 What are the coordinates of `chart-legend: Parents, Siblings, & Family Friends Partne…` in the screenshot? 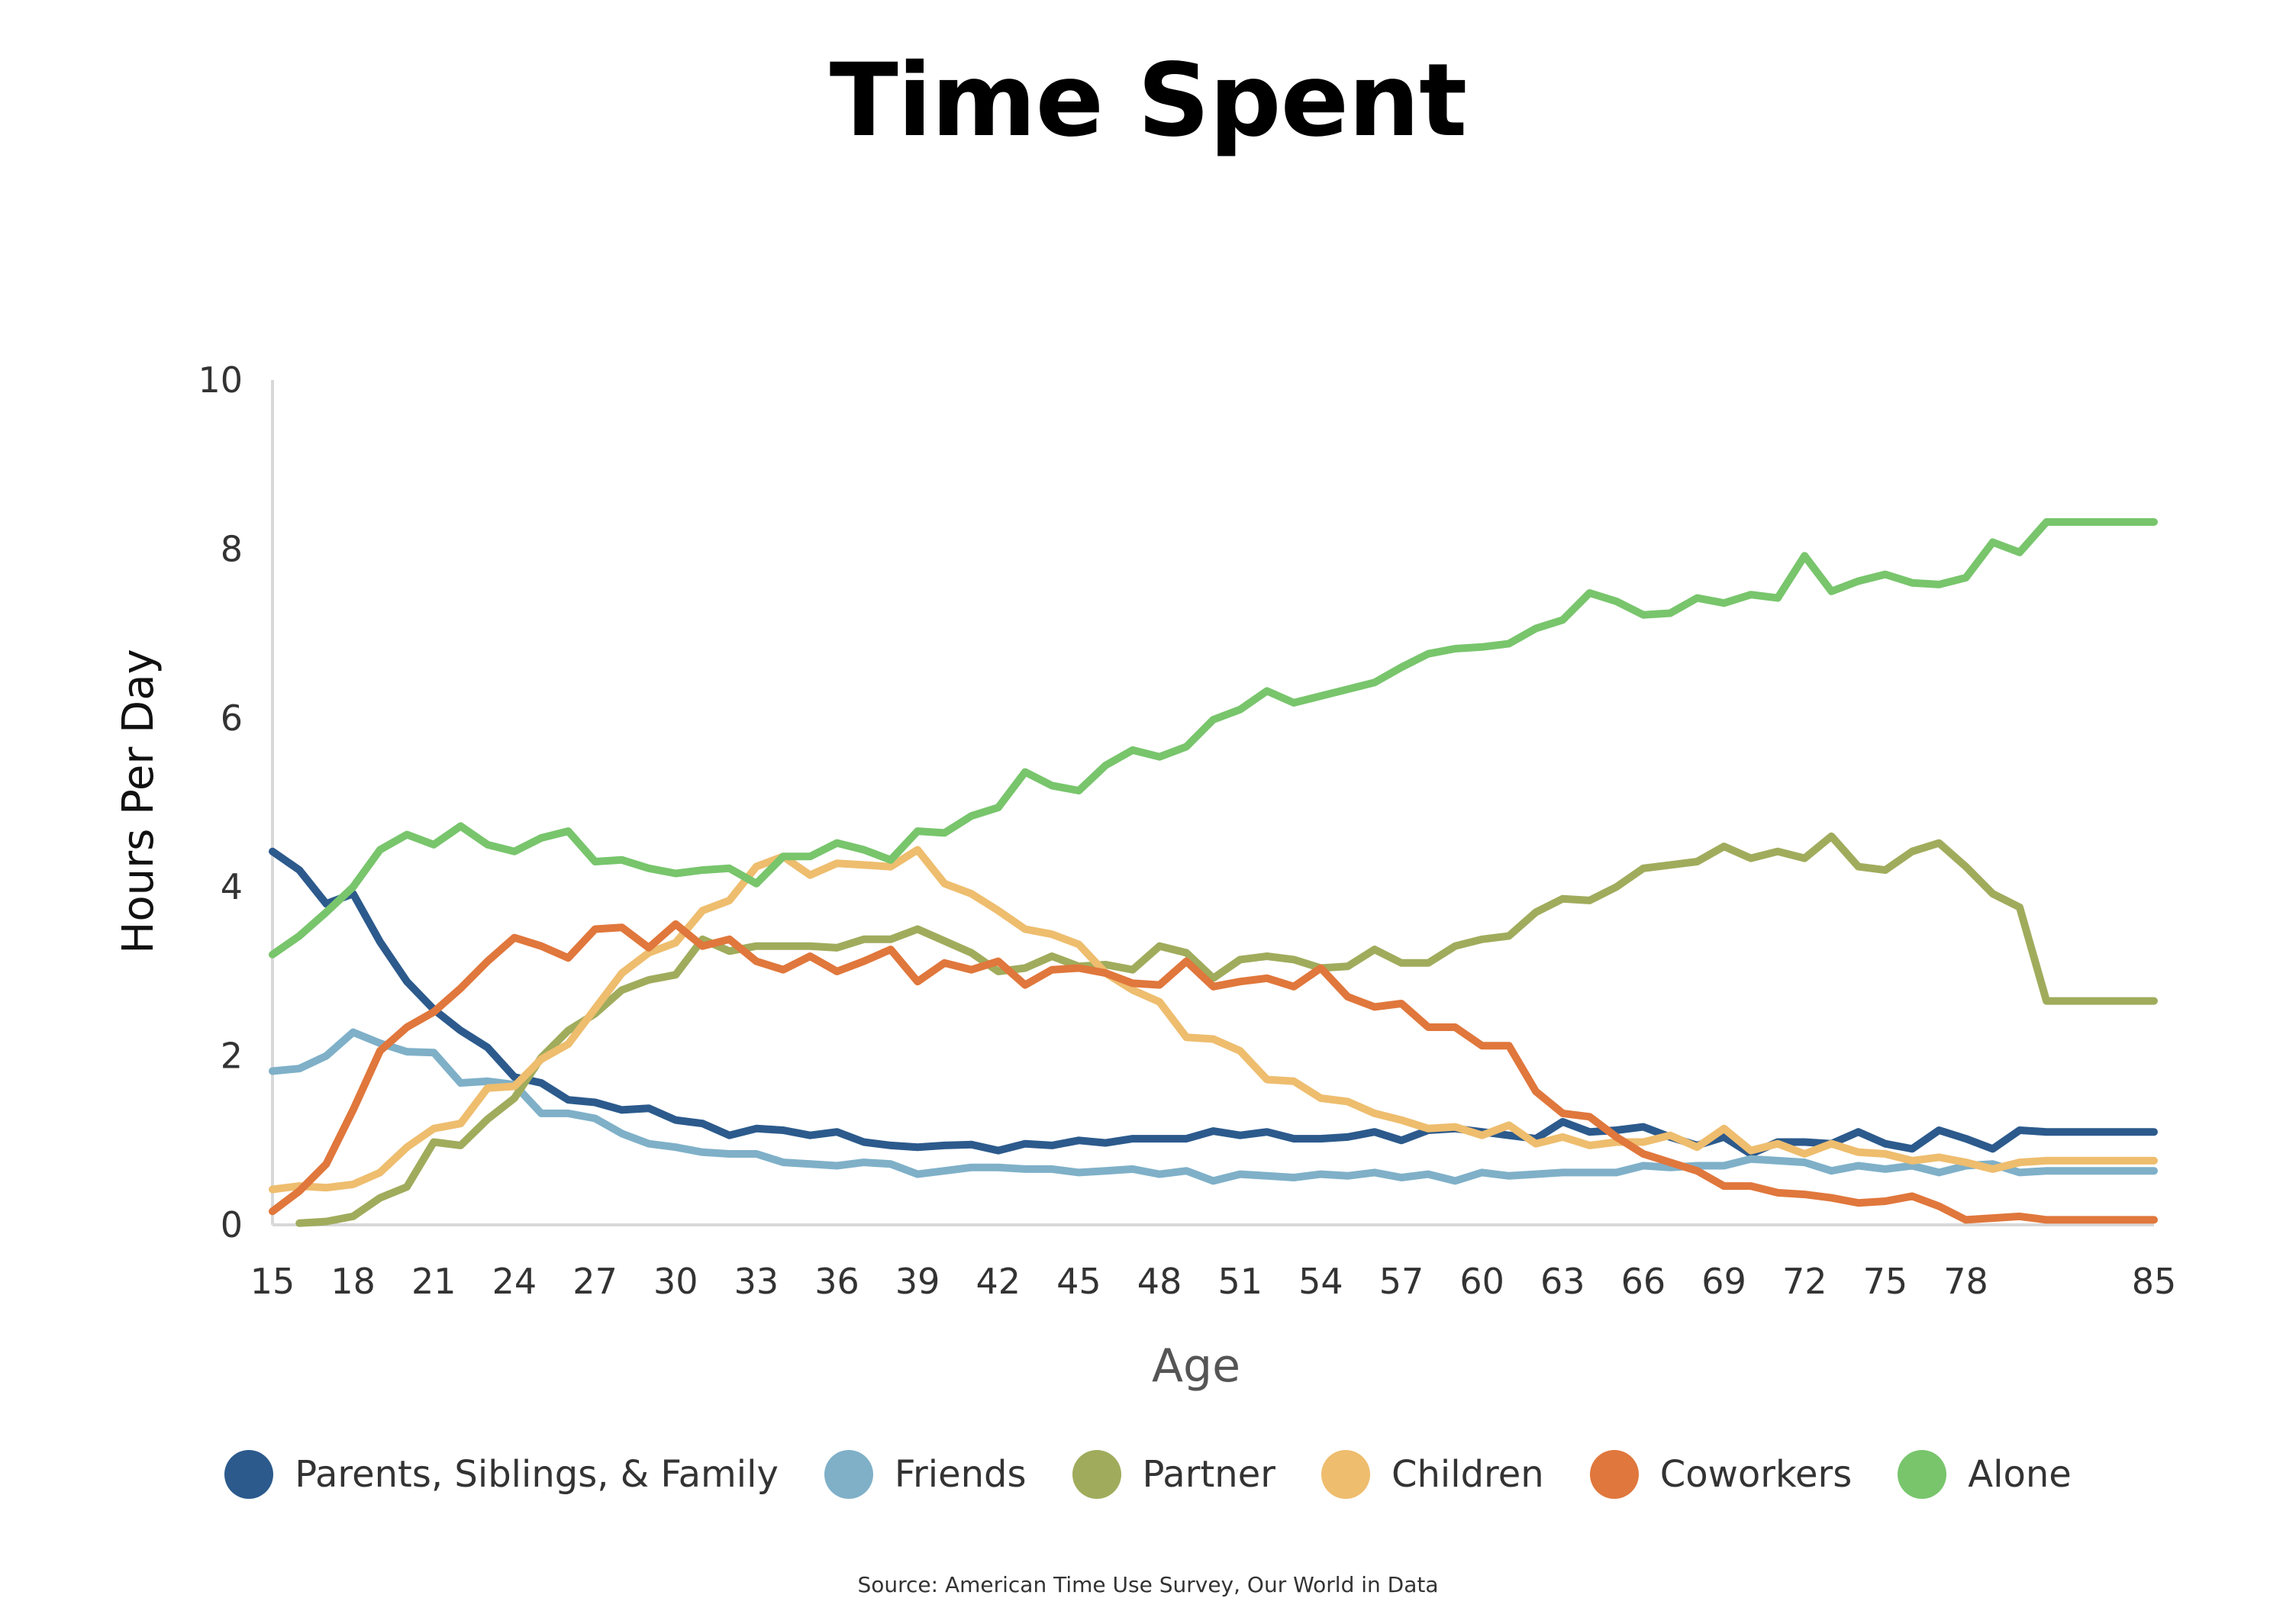 It's located at (1148, 1474).